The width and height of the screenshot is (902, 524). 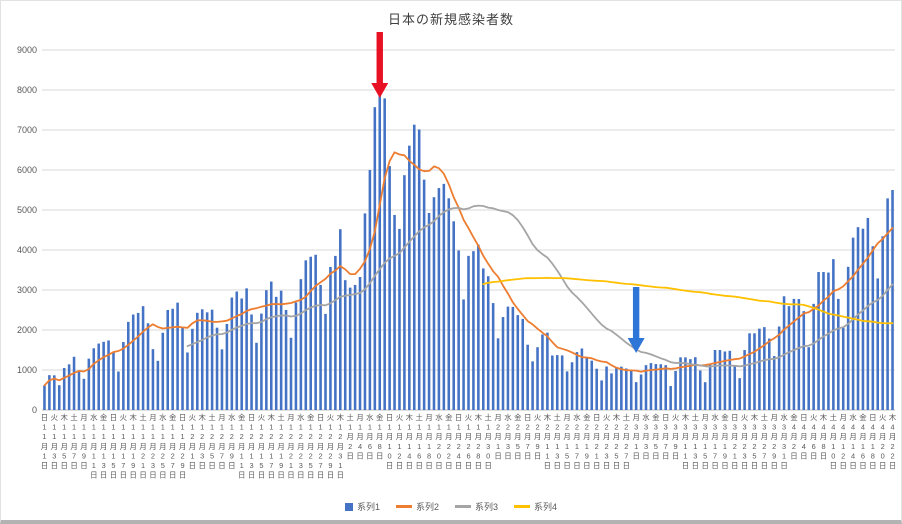 What do you see at coordinates (27, 370) in the screenshot?
I see `y-axis-label: 1000` at bounding box center [27, 370].